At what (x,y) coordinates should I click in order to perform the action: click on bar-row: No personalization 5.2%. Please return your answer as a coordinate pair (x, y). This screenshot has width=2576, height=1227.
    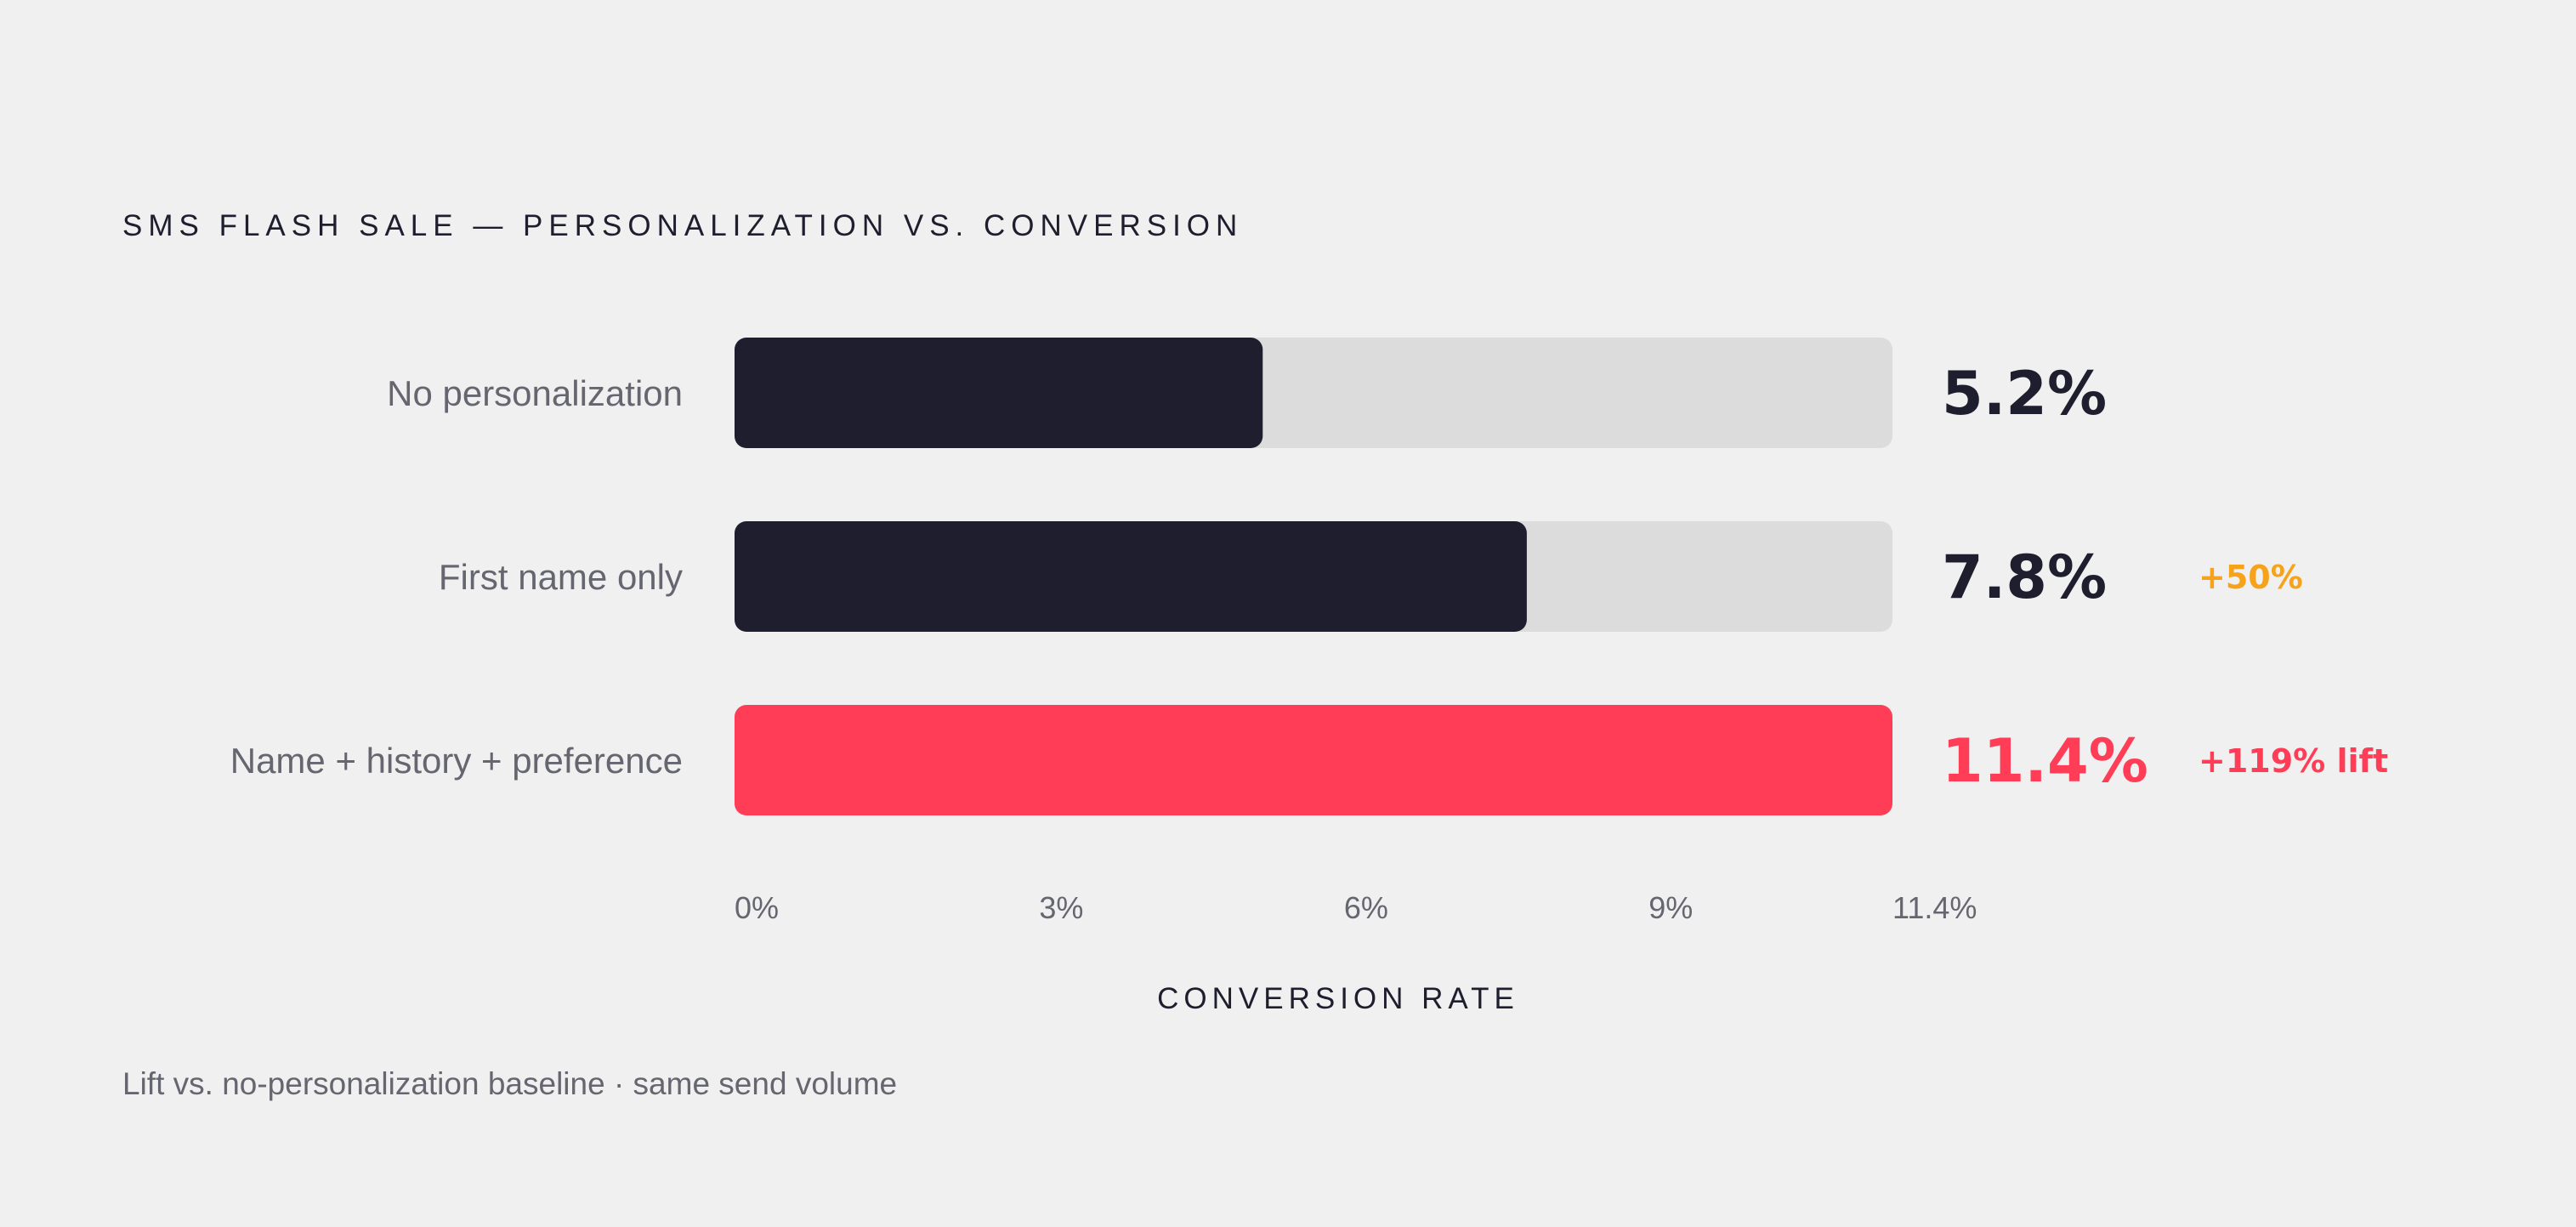
    Looking at the image, I should click on (1247, 393).